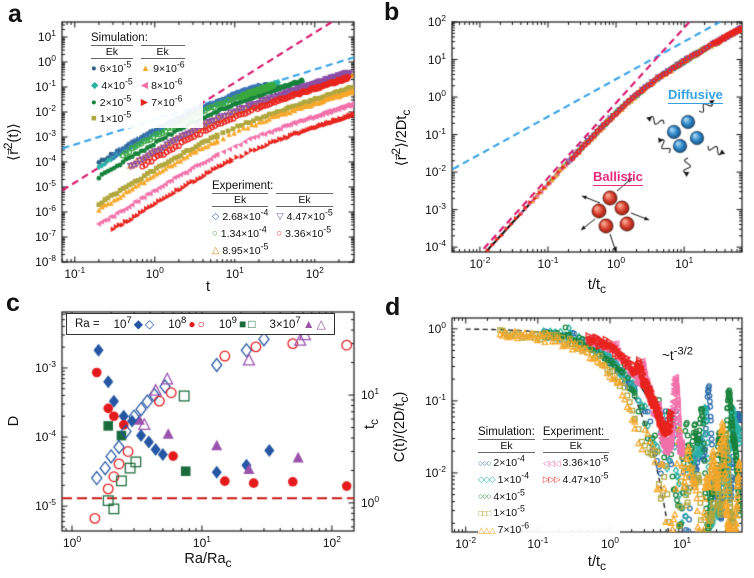  Describe the element at coordinates (285, 323) in the screenshot. I see `legend-item-label: 3×10⁷` at that location.